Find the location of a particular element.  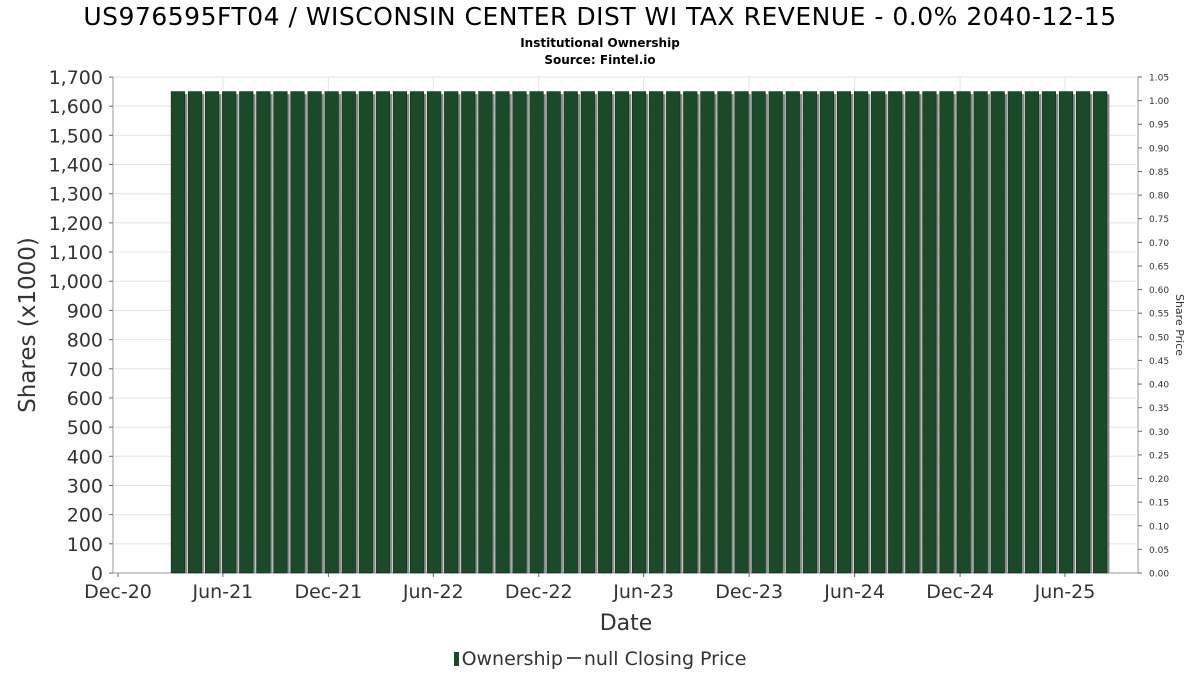

y2-tick-label: 0.85 is located at coordinates (1159, 173).